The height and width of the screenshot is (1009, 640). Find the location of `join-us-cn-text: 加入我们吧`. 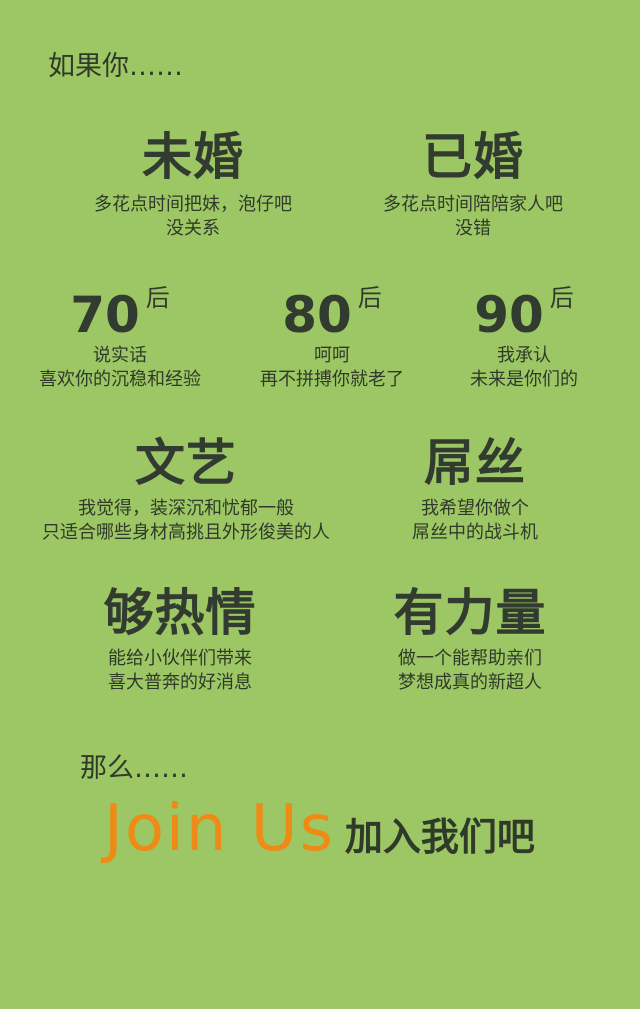

join-us-cn-text: 加入我们吧 is located at coordinates (439, 837).